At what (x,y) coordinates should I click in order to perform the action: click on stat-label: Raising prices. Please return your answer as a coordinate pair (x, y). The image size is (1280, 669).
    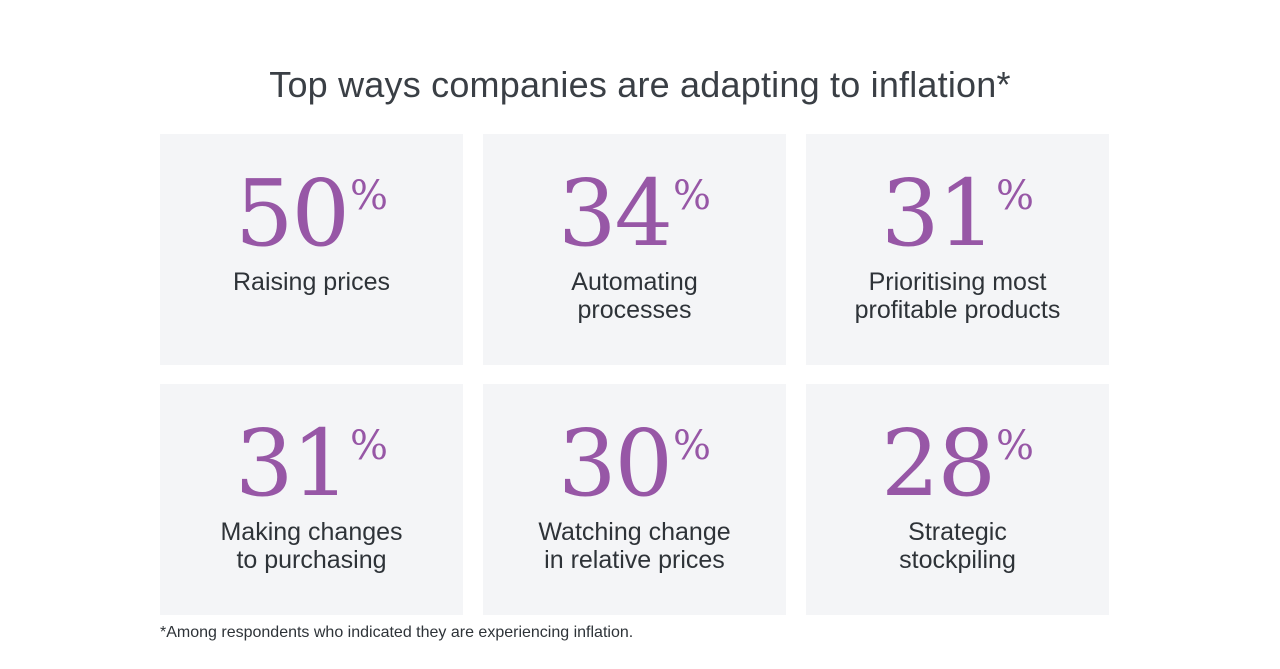
    Looking at the image, I should click on (311, 282).